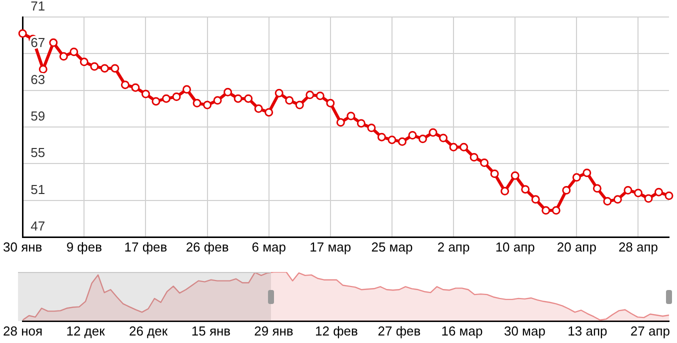 The image size is (677, 343). What do you see at coordinates (146, 246) in the screenshot?
I see `x-tick-label: 17 фев` at bounding box center [146, 246].